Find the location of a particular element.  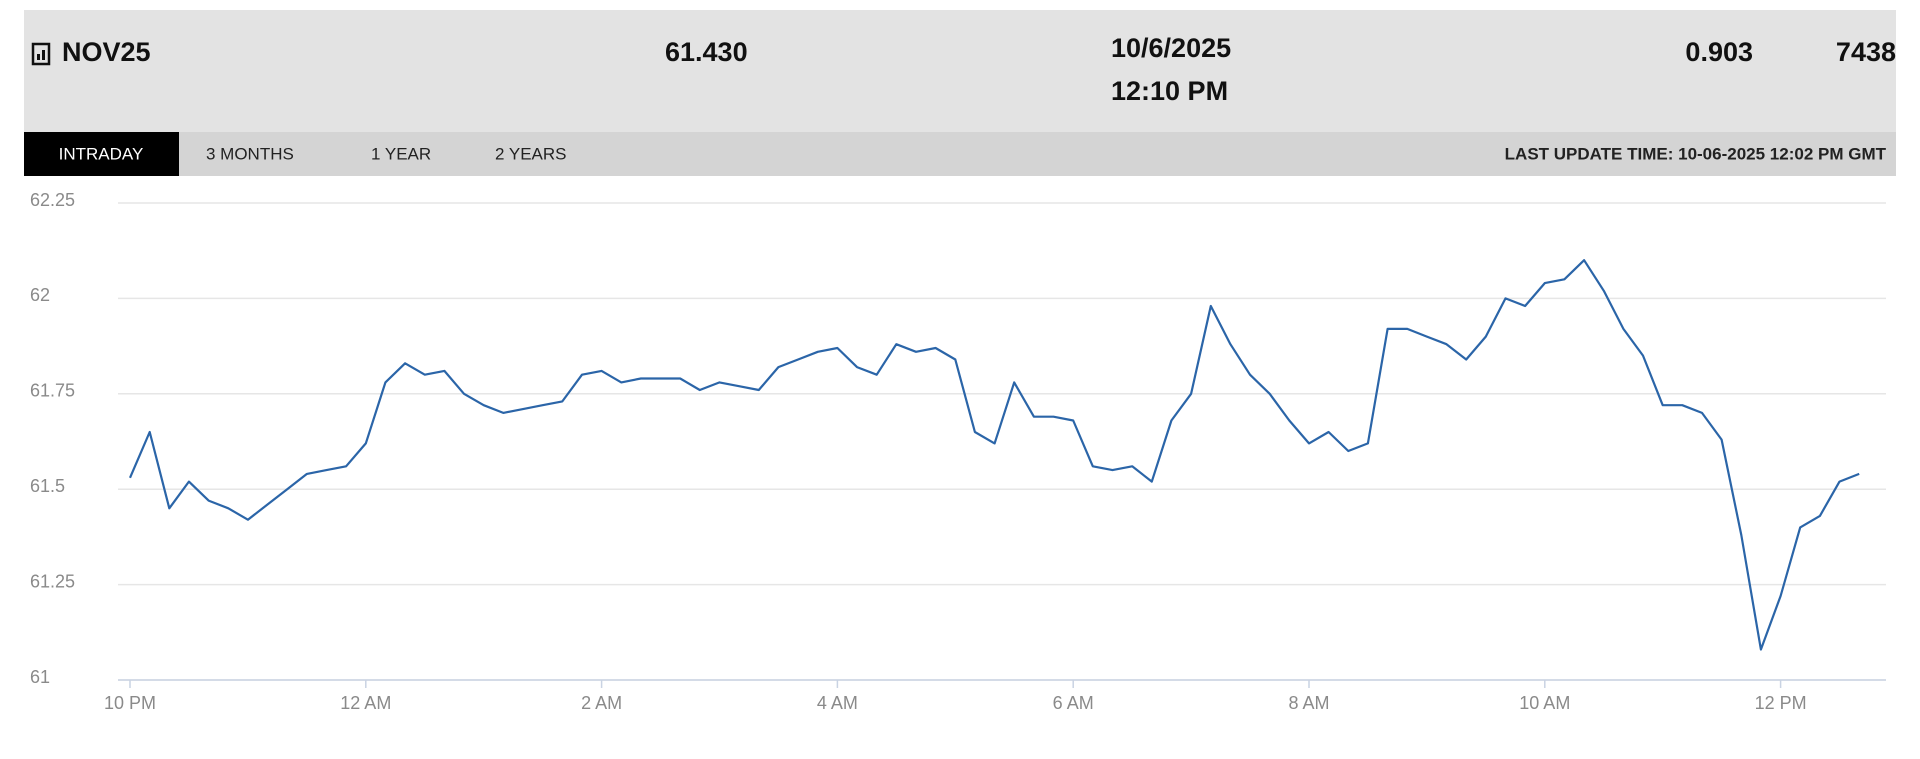

x-tick-label: 12 AM is located at coordinates (365, 703).